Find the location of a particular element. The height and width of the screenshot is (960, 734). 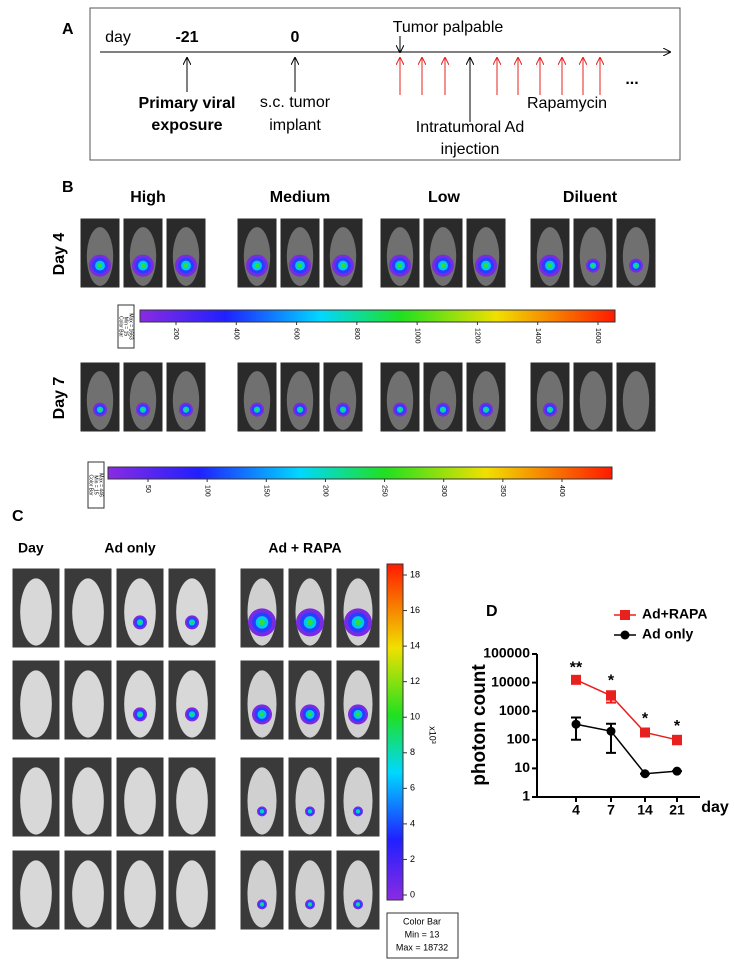

x-axis-label: day is located at coordinates (715, 807).